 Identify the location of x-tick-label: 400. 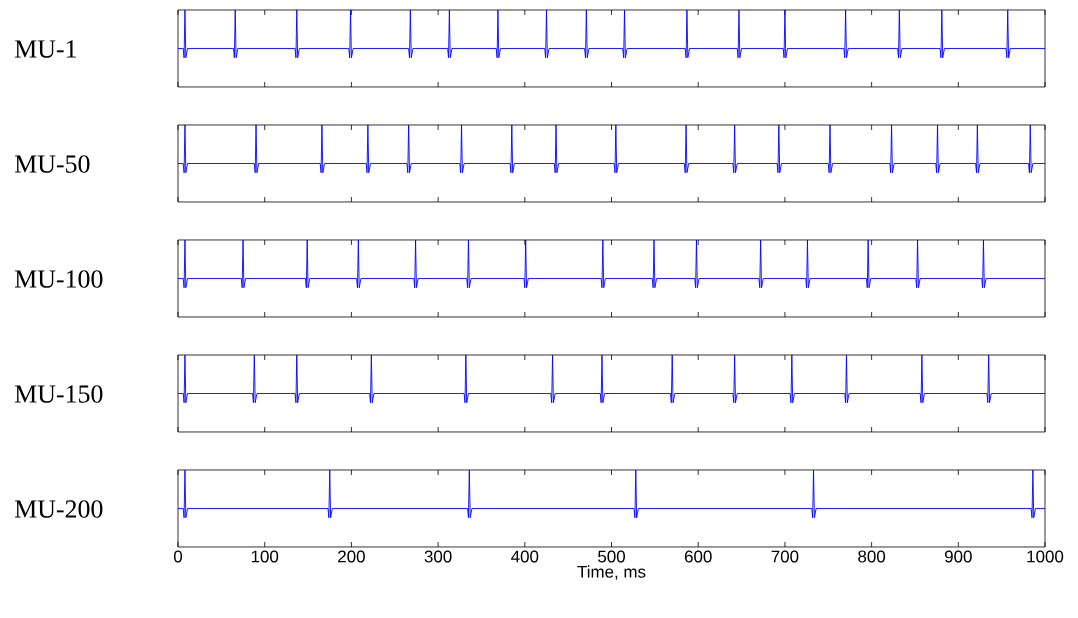
(525, 556).